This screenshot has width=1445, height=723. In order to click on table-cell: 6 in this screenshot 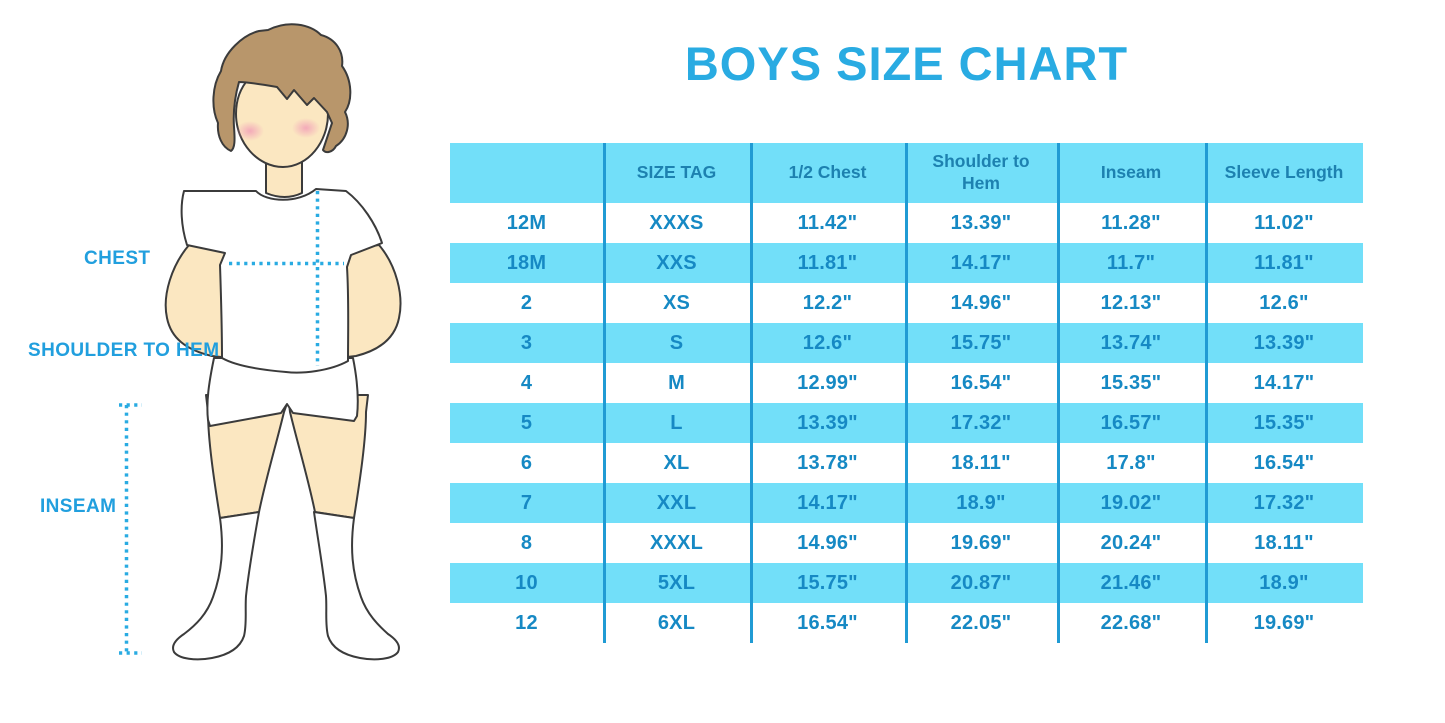, I will do `click(526, 462)`.